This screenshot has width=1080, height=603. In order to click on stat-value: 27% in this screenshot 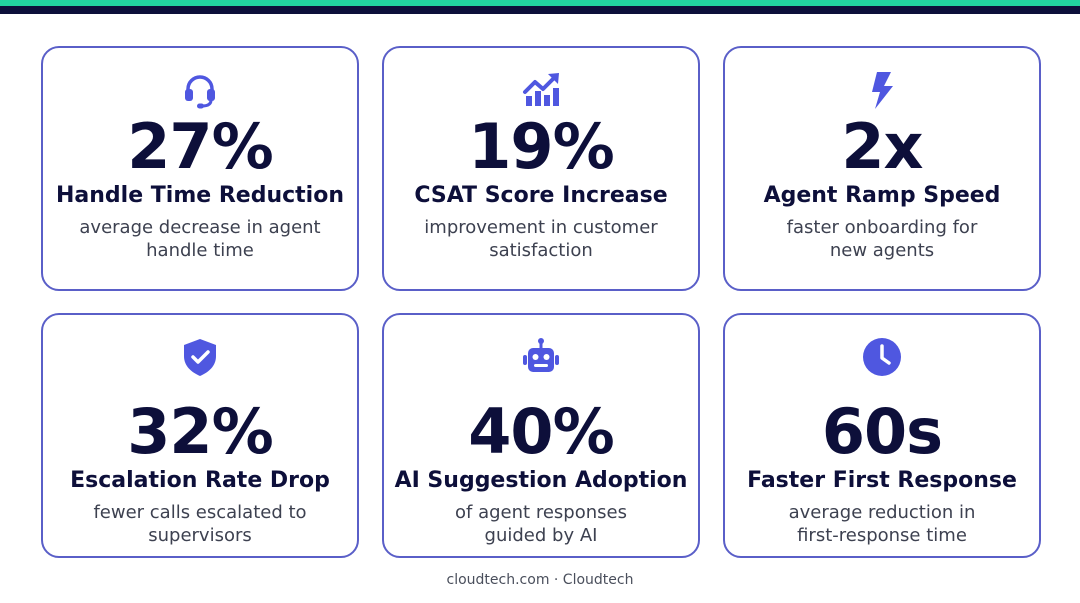, I will do `click(200, 146)`.